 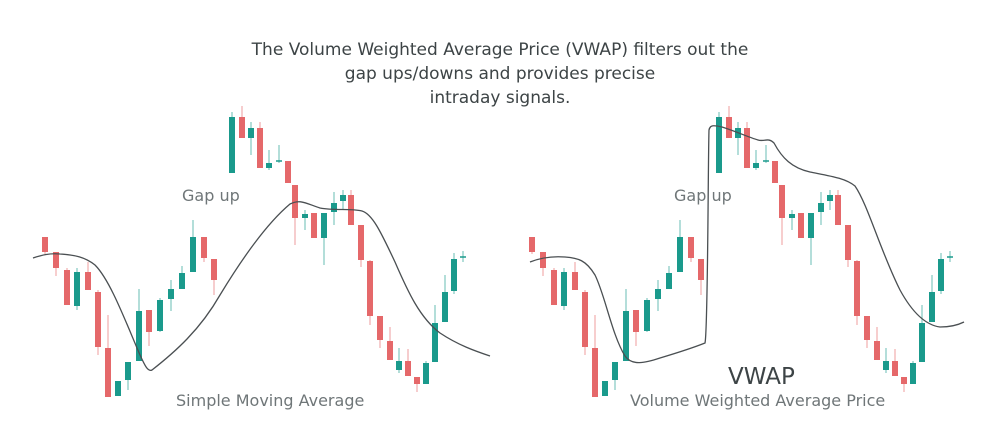 I want to click on left-gap-up-label: Gap up, so click(x=211, y=195).